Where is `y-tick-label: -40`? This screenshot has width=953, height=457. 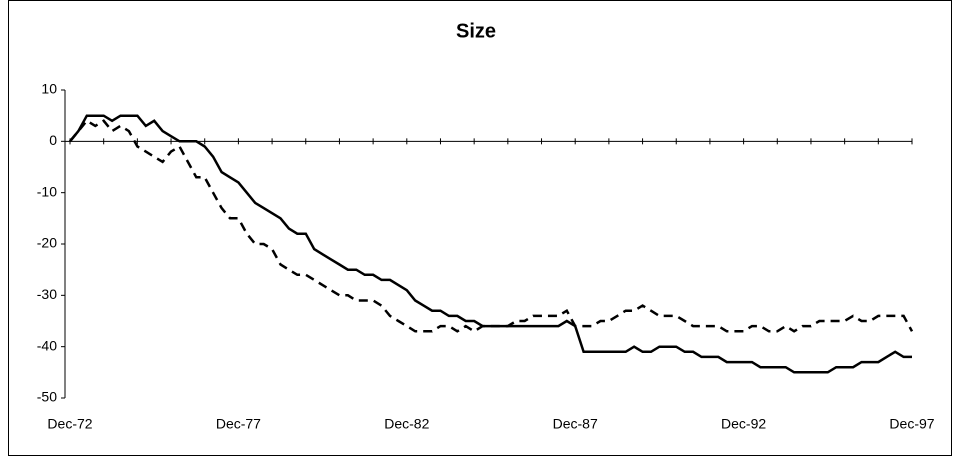 y-tick-label: -40 is located at coordinates (47, 345).